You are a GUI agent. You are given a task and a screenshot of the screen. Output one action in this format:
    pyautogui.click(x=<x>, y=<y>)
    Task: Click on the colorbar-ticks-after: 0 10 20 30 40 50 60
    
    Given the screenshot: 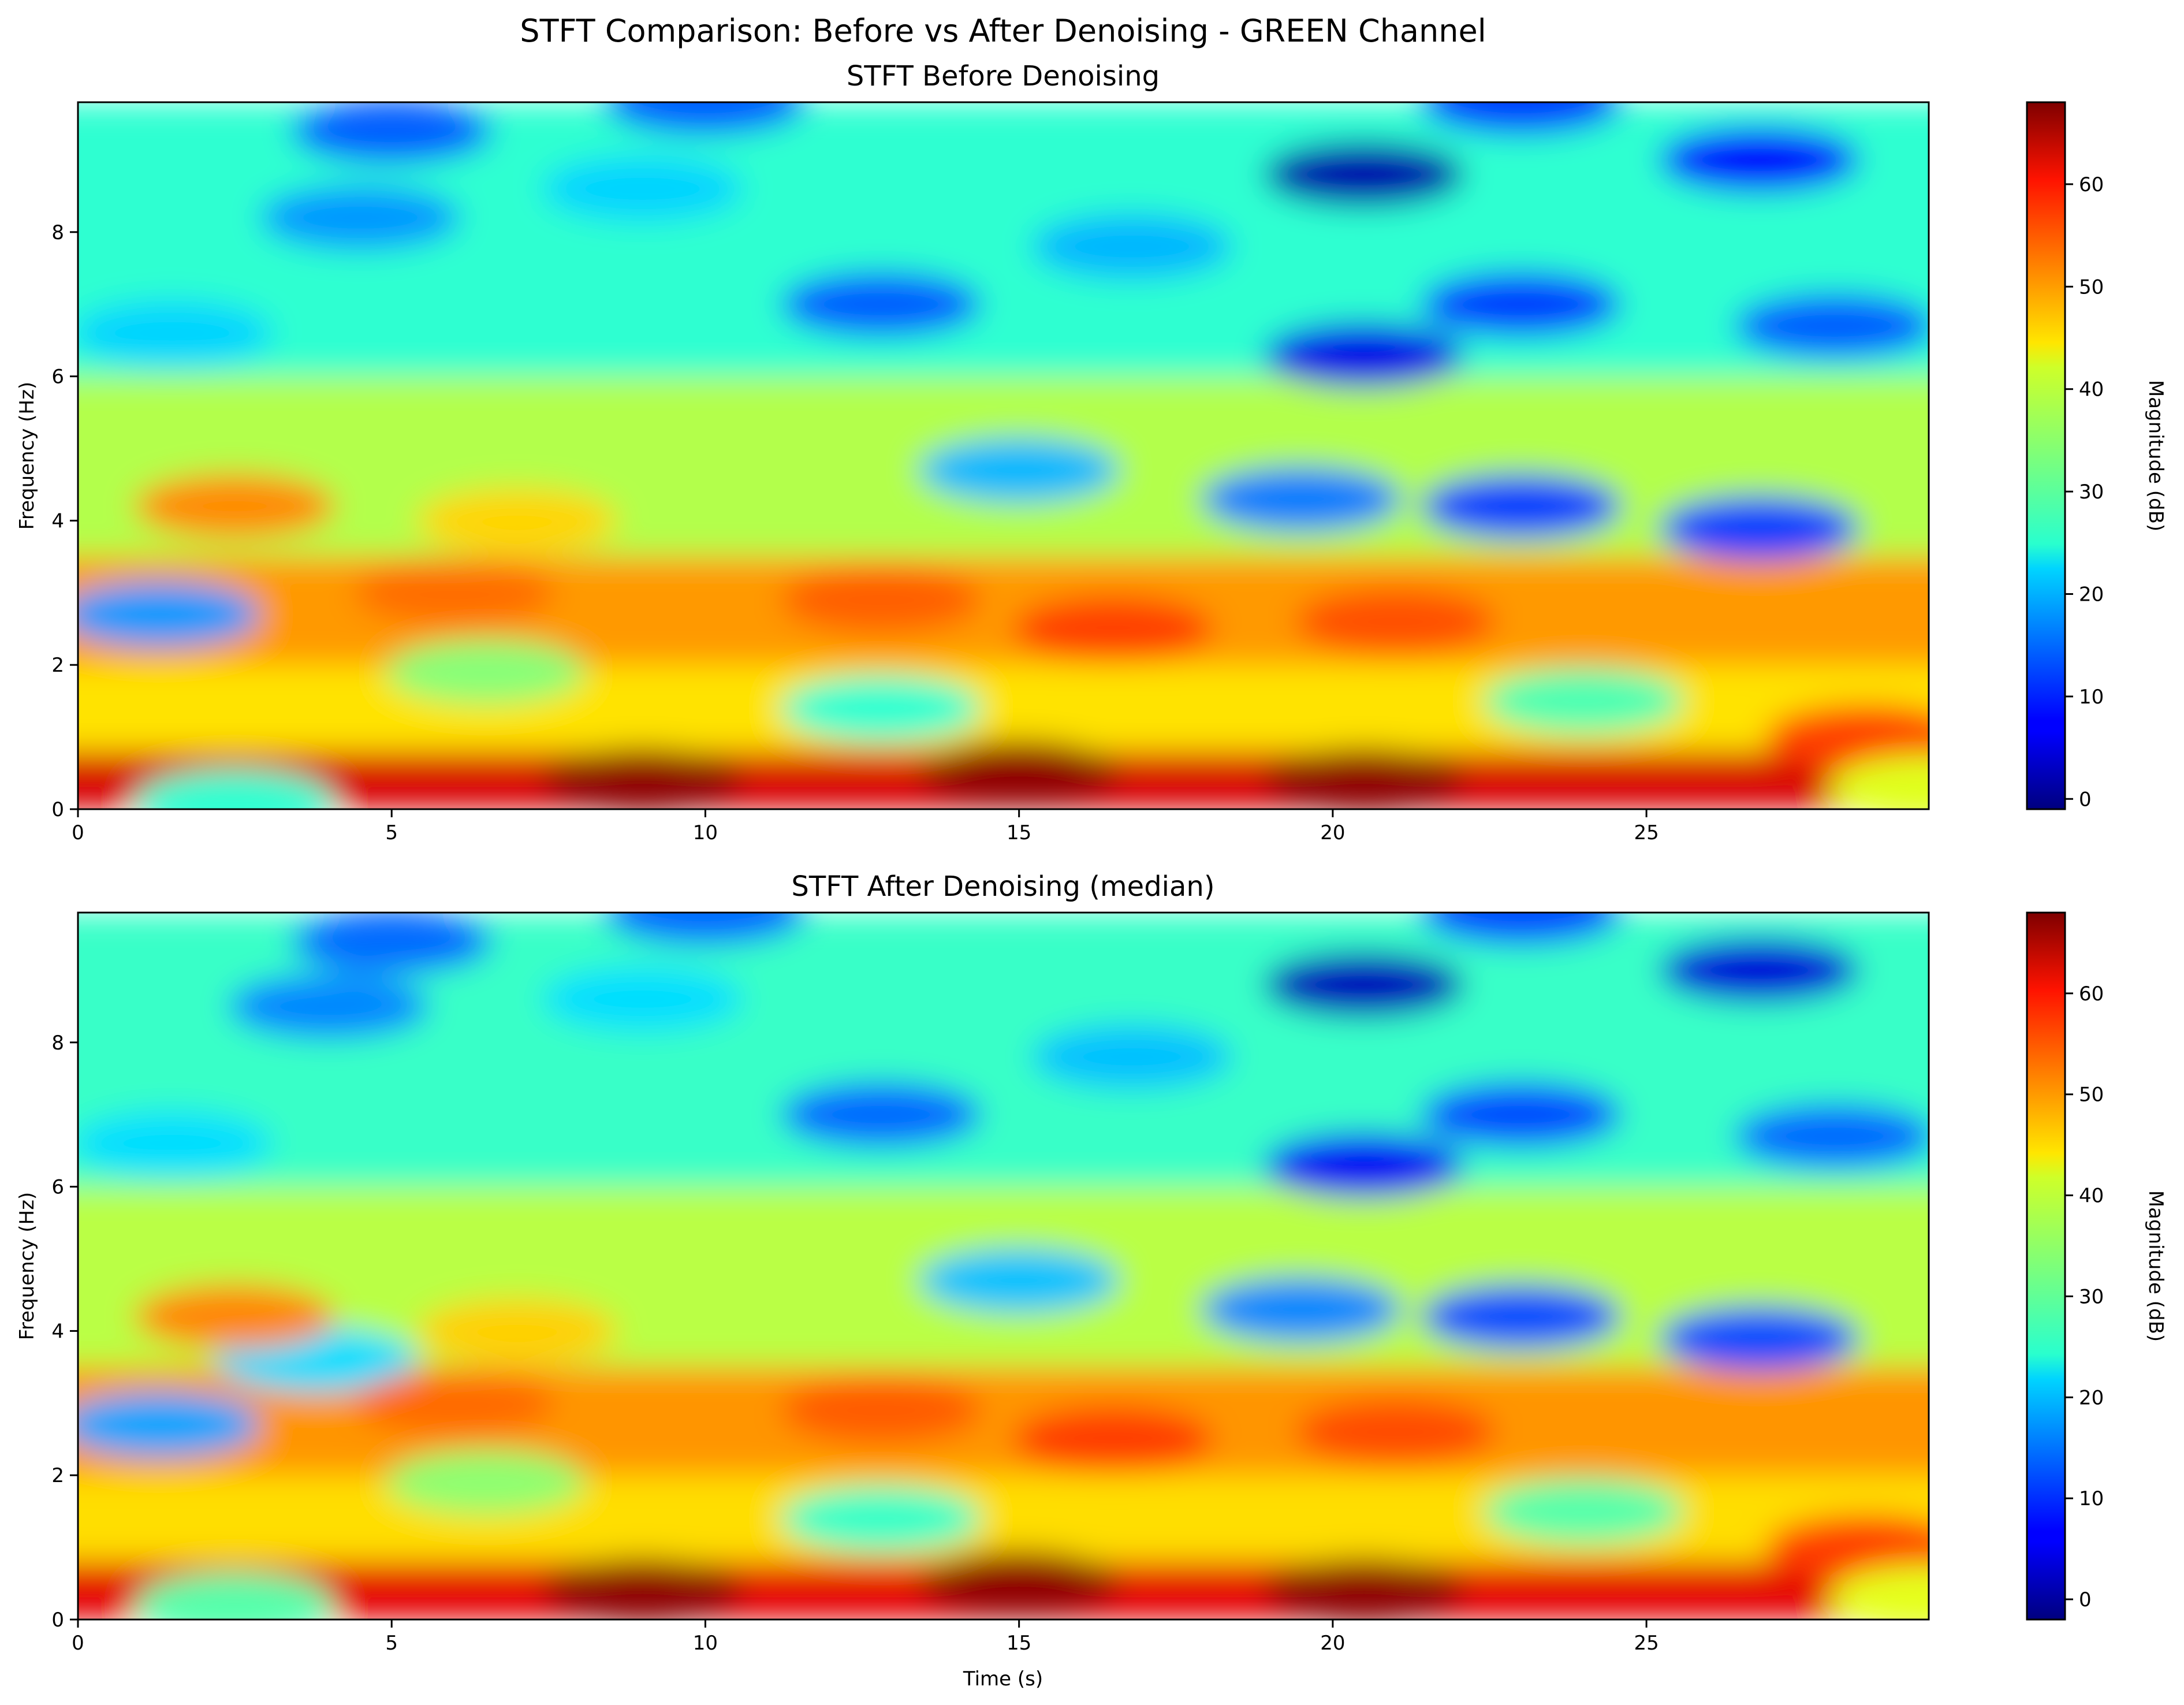 What is the action you would take?
    pyautogui.click(x=2084, y=1297)
    